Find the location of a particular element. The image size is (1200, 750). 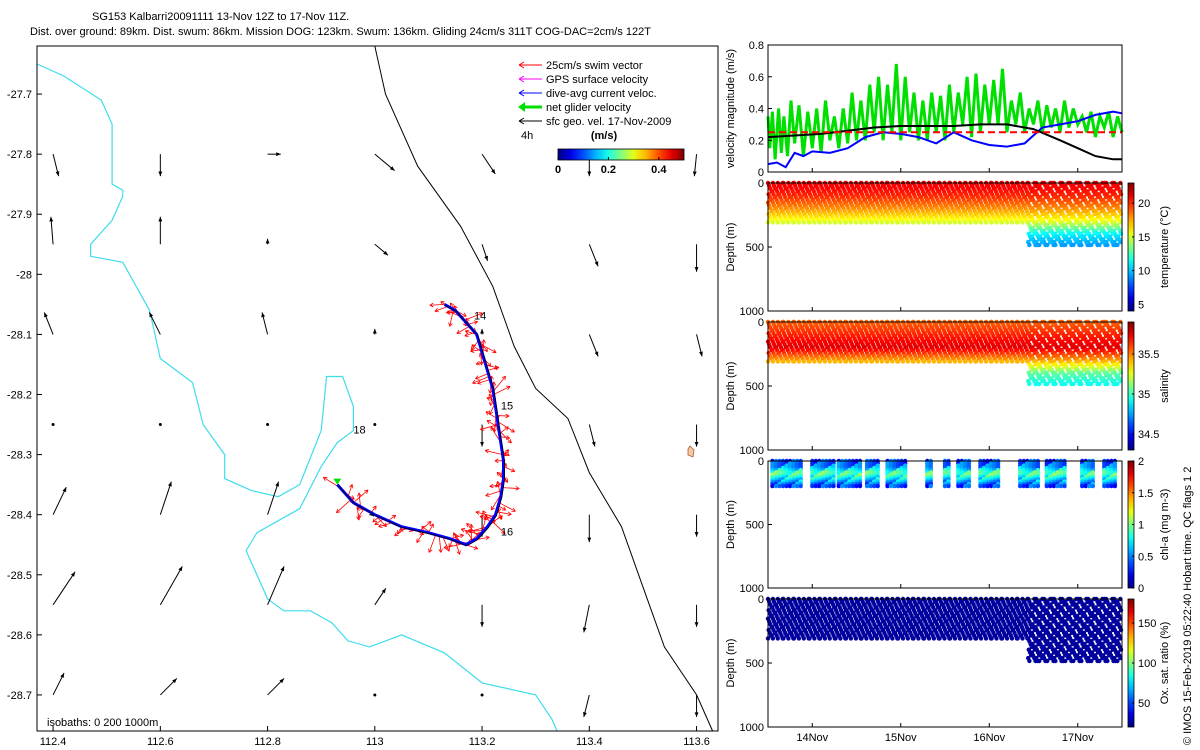

salinity-colorbar-tick-label: 34.5 is located at coordinates (1148, 435).